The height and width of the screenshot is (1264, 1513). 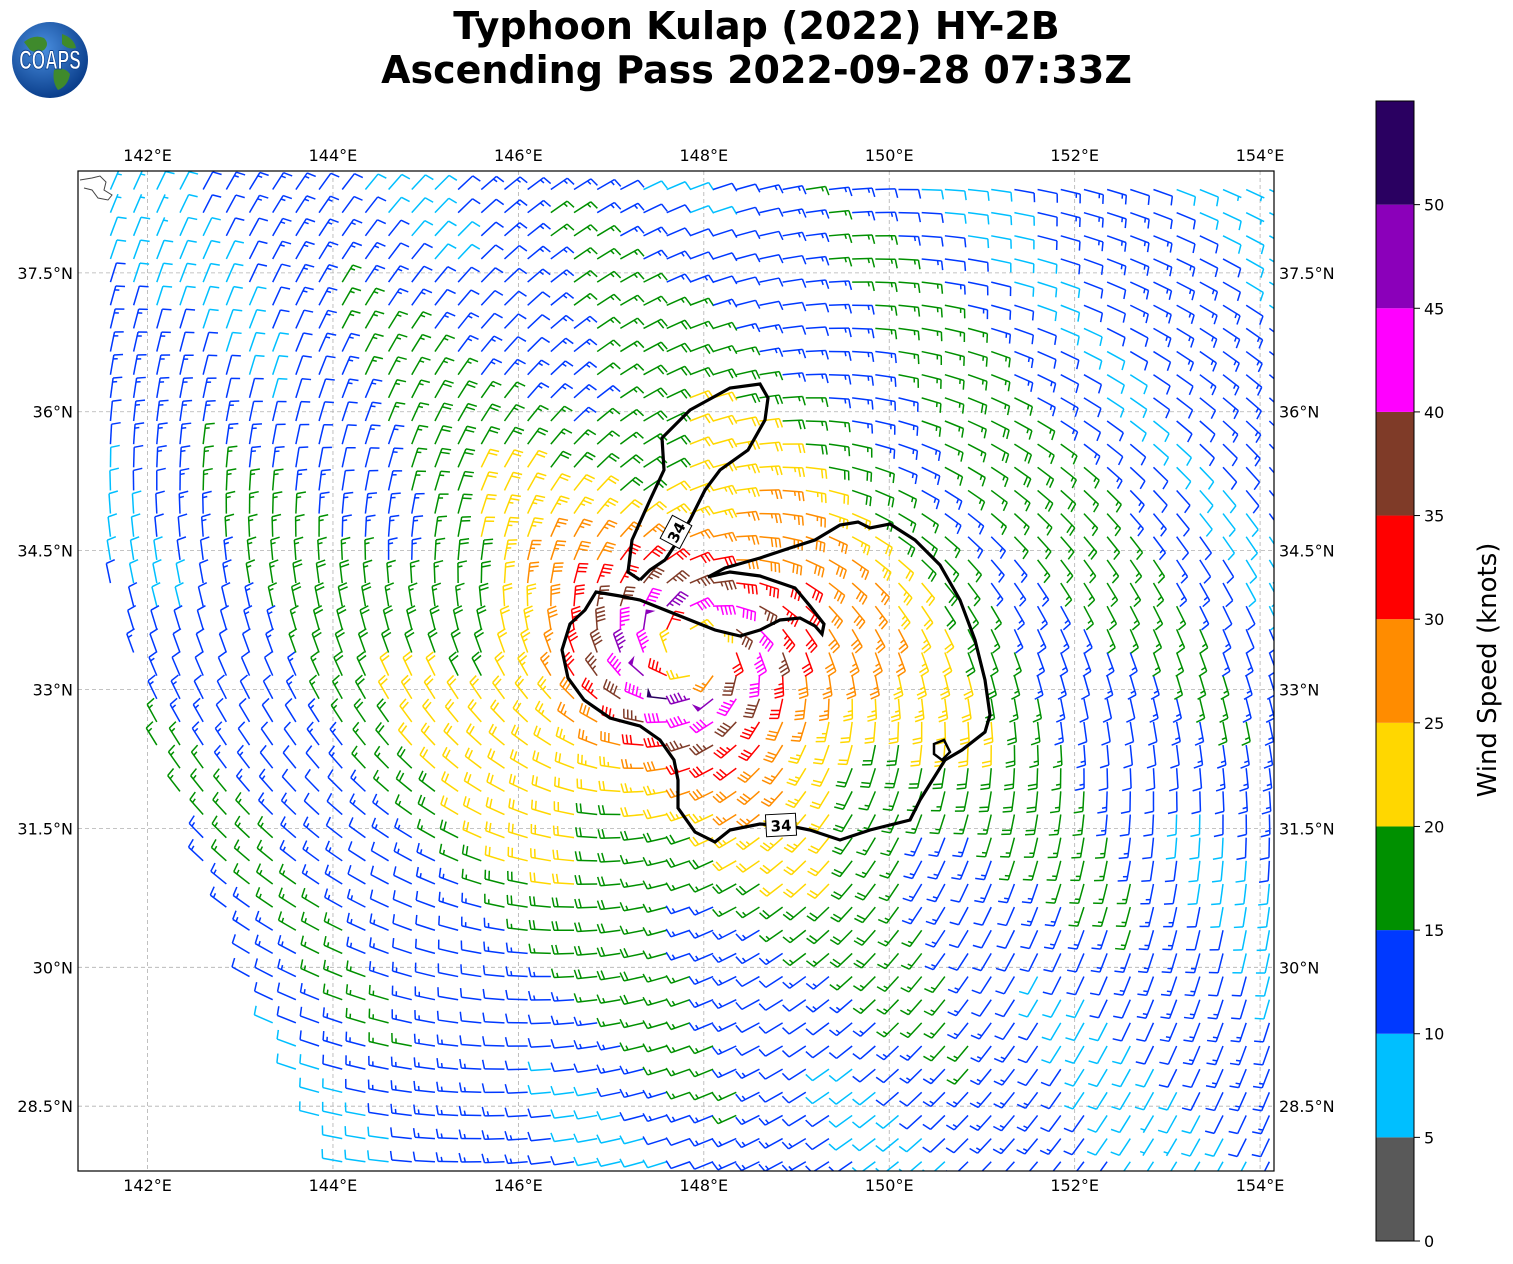 I want to click on lon-tick-top-2: 146°E, so click(x=518, y=155).